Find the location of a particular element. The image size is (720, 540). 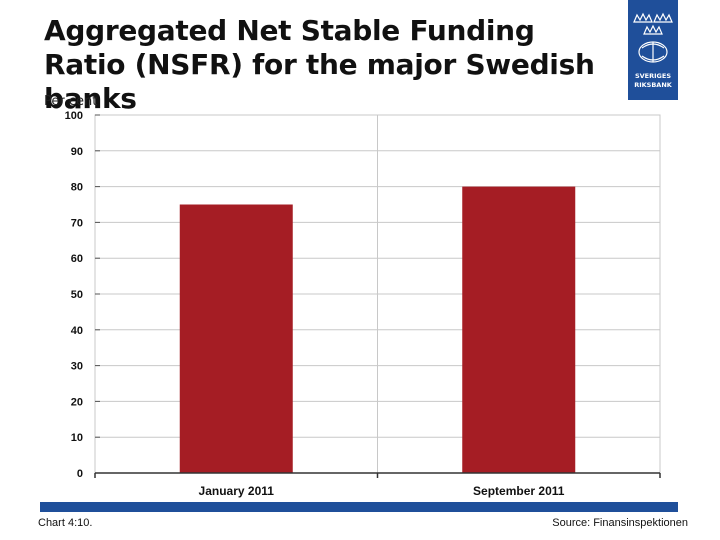

y-tick-label: 0 is located at coordinates (80, 474).